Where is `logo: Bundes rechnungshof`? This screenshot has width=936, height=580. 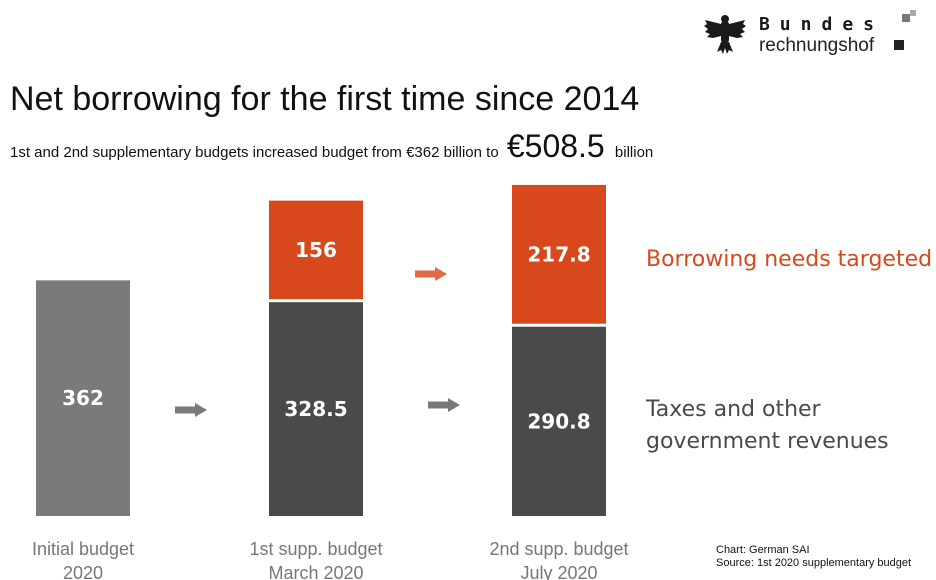
logo: Bundes rechnungshof is located at coordinates (809, 34).